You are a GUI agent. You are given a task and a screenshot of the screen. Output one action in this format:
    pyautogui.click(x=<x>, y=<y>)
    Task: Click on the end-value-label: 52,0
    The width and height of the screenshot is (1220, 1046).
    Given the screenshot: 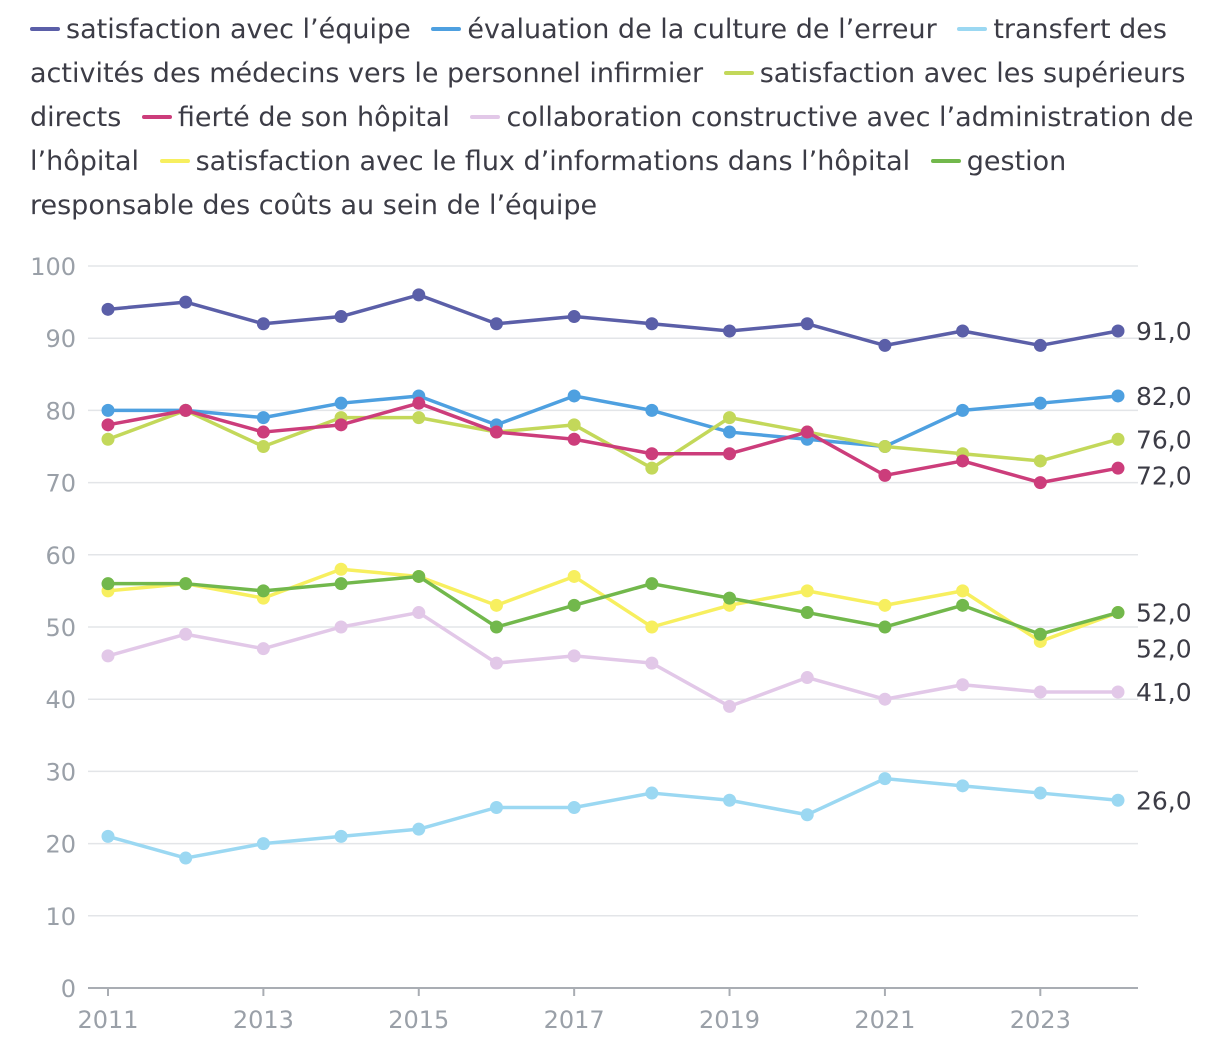 What is the action you would take?
    pyautogui.click(x=1164, y=613)
    